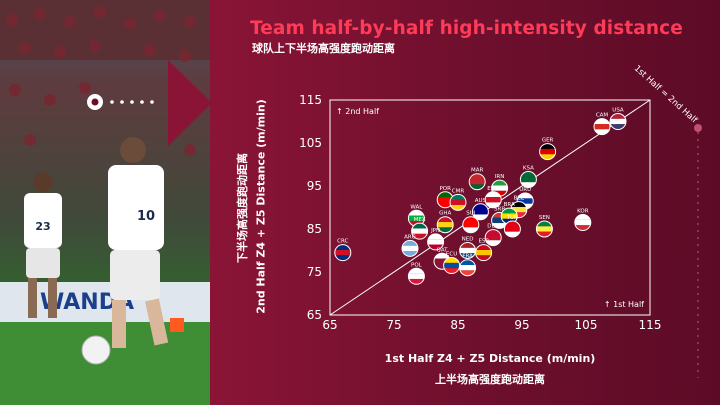  I want to click on team-point: FRA, so click(468, 265).